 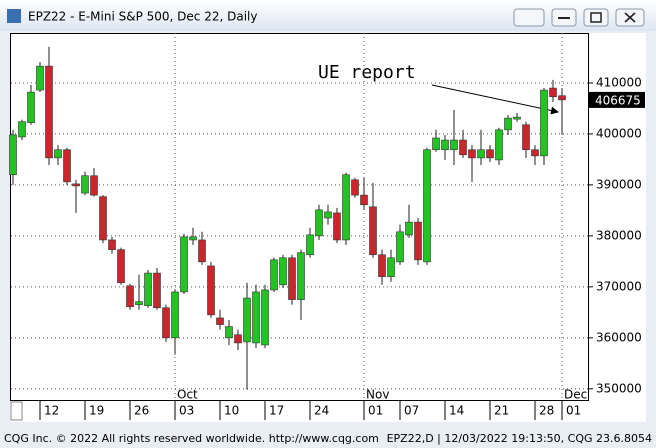 What do you see at coordinates (14, 16) in the screenshot?
I see `app-icon` at bounding box center [14, 16].